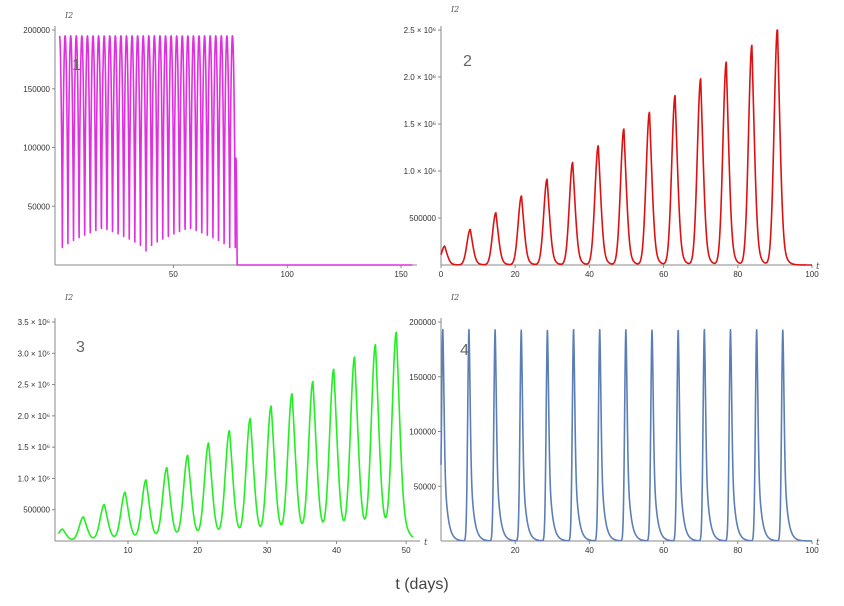 Image resolution: width=844 pixels, height=606 pixels. What do you see at coordinates (235, 436) in the screenshot?
I see `series-line` at bounding box center [235, 436].